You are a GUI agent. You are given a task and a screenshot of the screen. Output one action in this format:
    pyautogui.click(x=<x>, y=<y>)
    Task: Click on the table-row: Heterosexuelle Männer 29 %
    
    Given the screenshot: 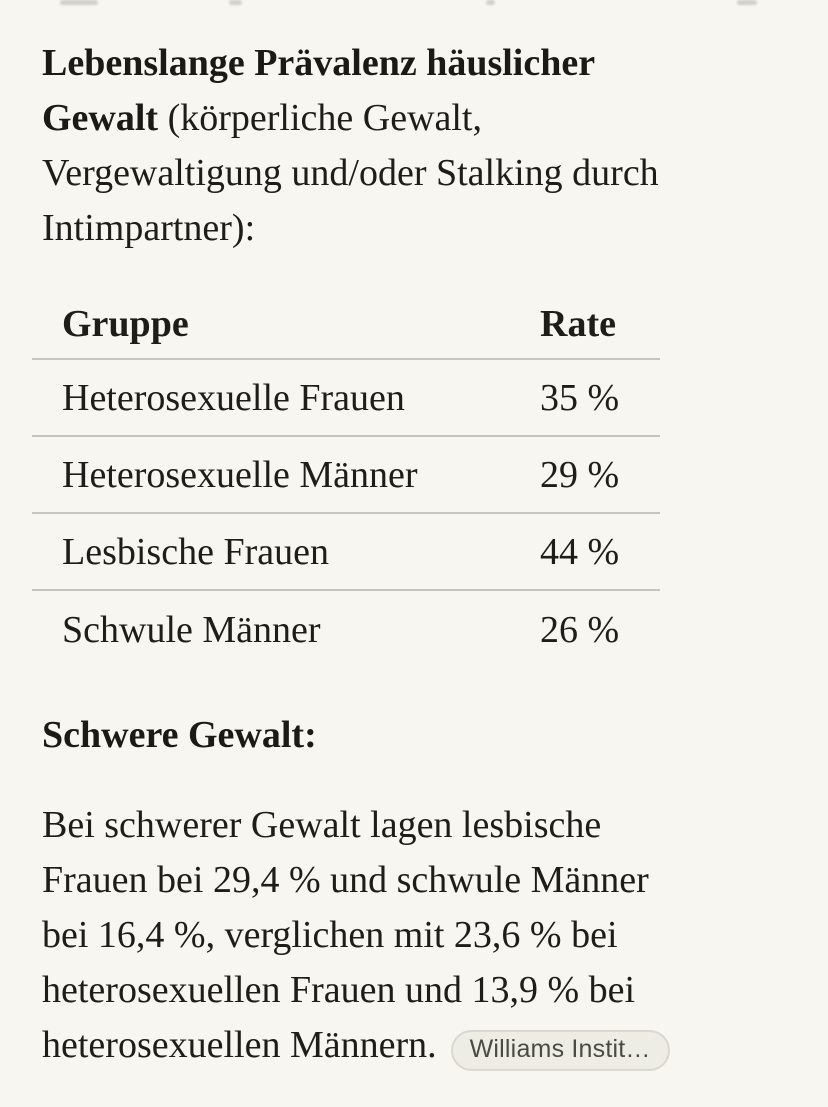 What is the action you would take?
    pyautogui.click(x=346, y=475)
    